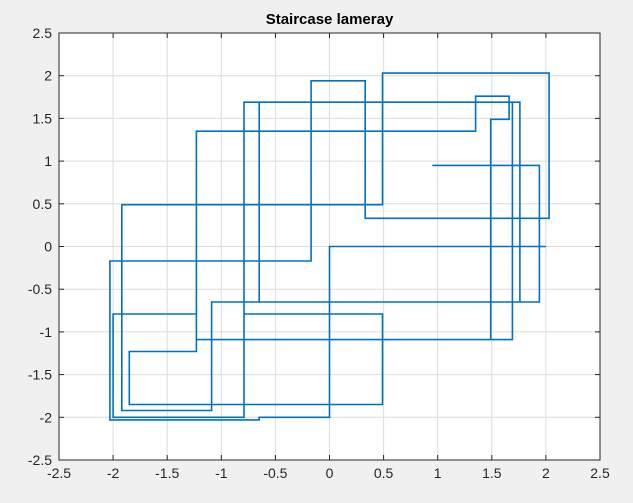  I want to click on x-tick-label: -2.5, so click(59, 473).